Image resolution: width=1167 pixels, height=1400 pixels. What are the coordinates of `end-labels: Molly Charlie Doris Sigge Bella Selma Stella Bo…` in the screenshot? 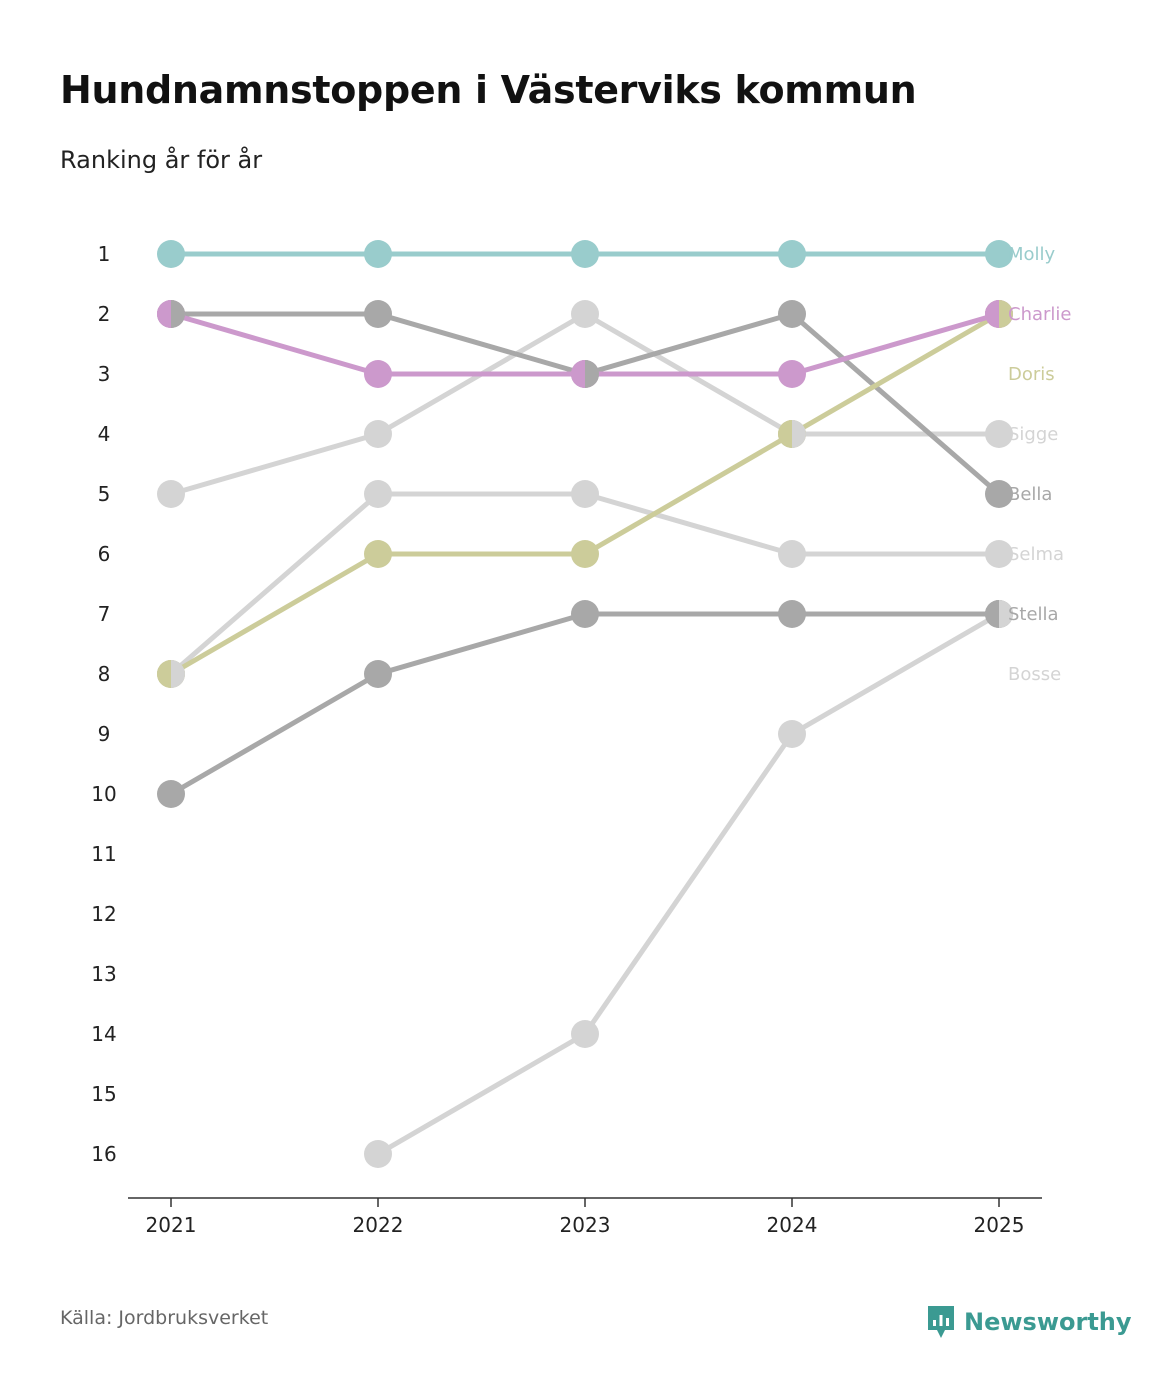 It's located at (1039, 464).